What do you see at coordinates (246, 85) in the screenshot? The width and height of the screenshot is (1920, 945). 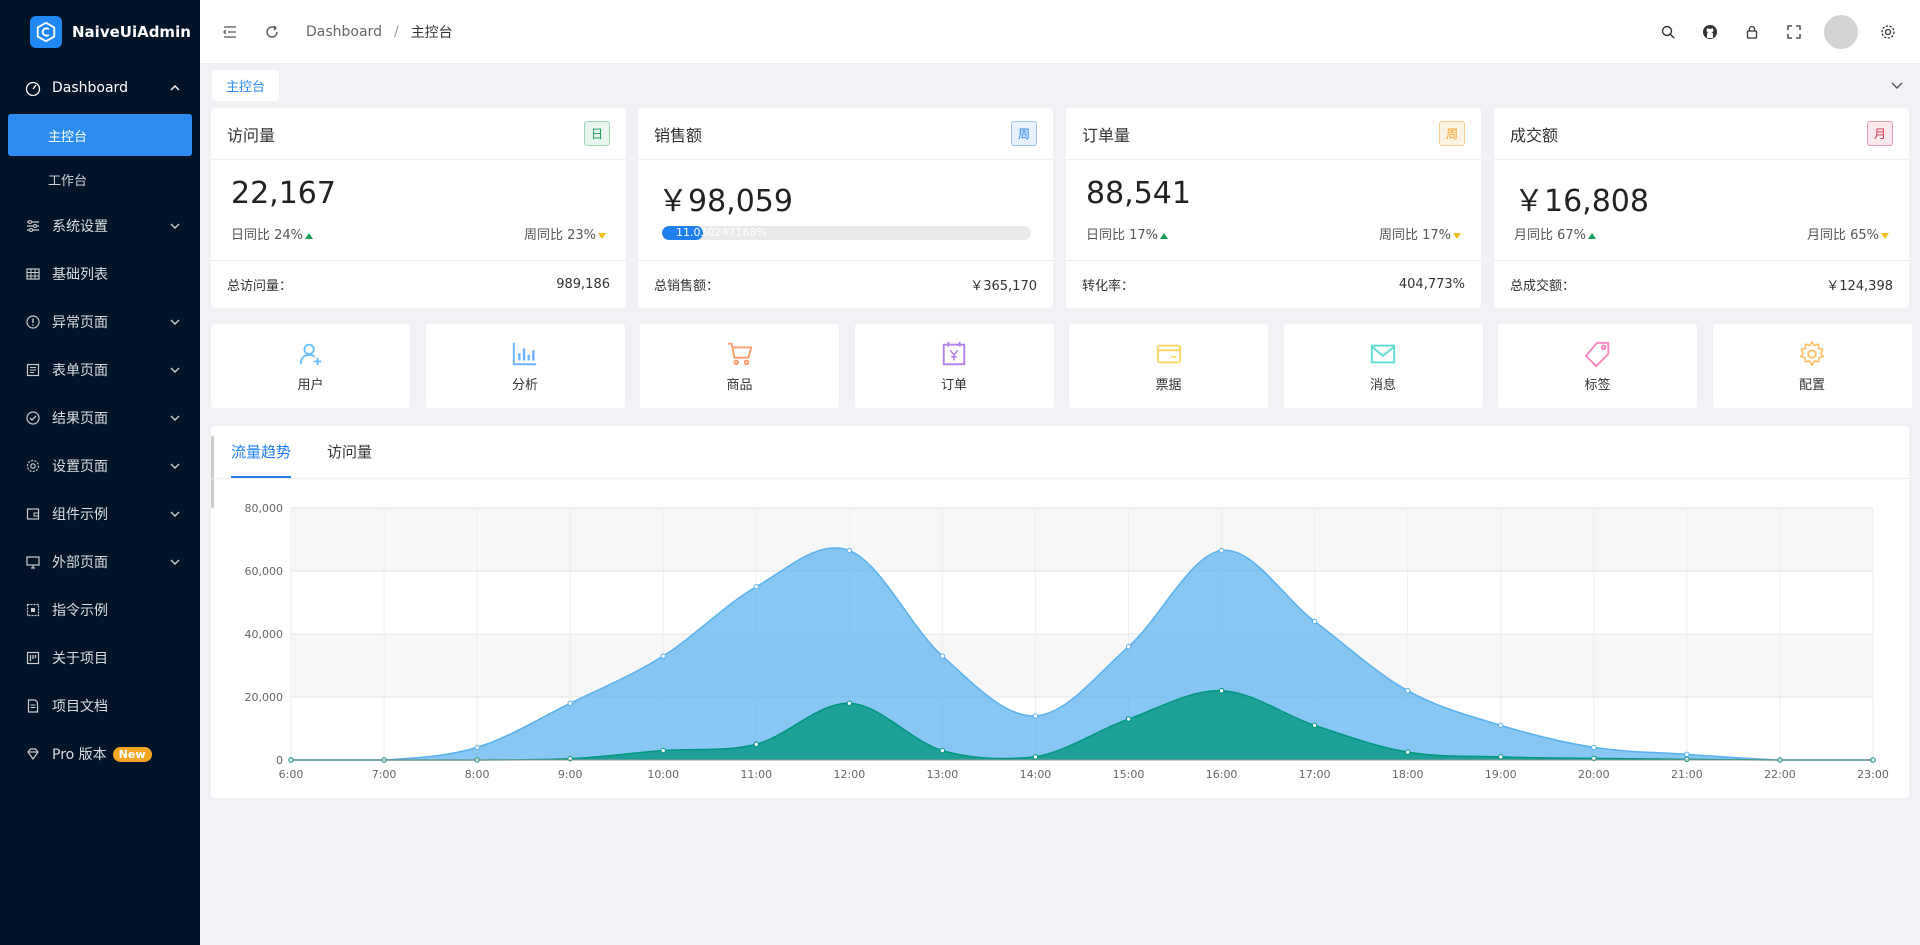 I see `tab-console: 主控台` at bounding box center [246, 85].